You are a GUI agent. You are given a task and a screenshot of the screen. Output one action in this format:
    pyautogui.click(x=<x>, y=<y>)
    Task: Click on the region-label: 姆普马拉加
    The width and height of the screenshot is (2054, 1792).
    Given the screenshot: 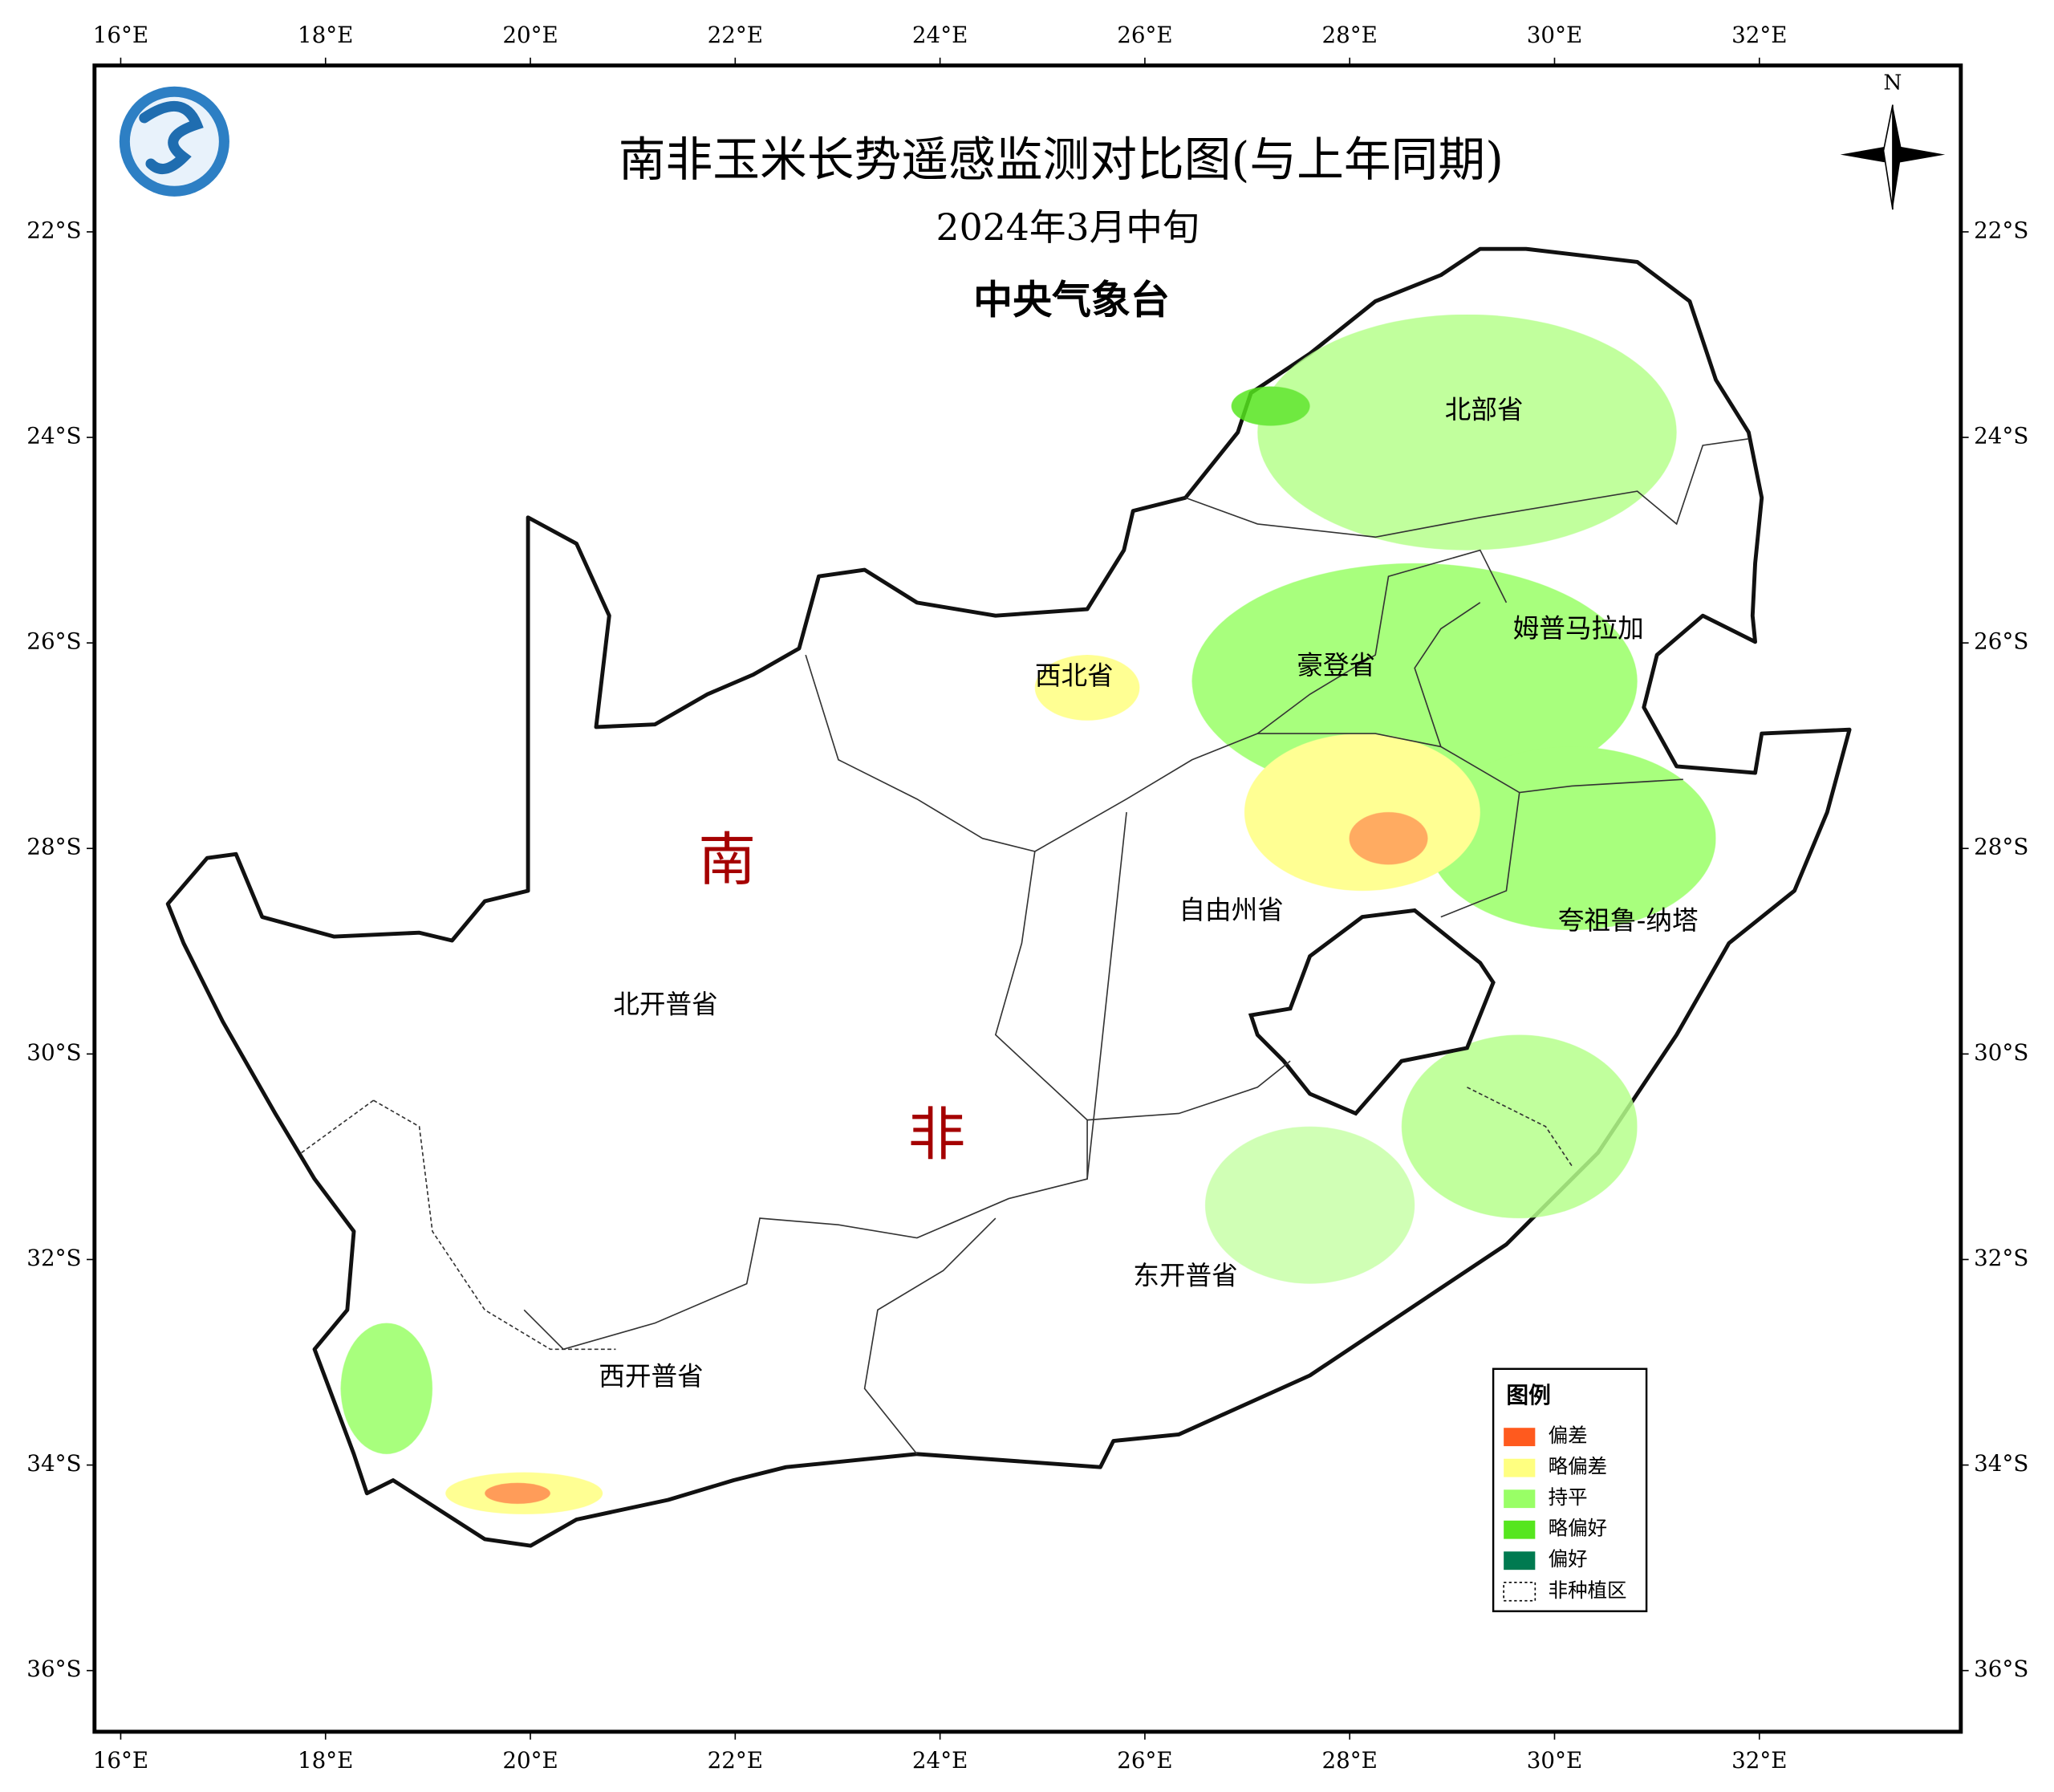 What is the action you would take?
    pyautogui.click(x=1579, y=628)
    